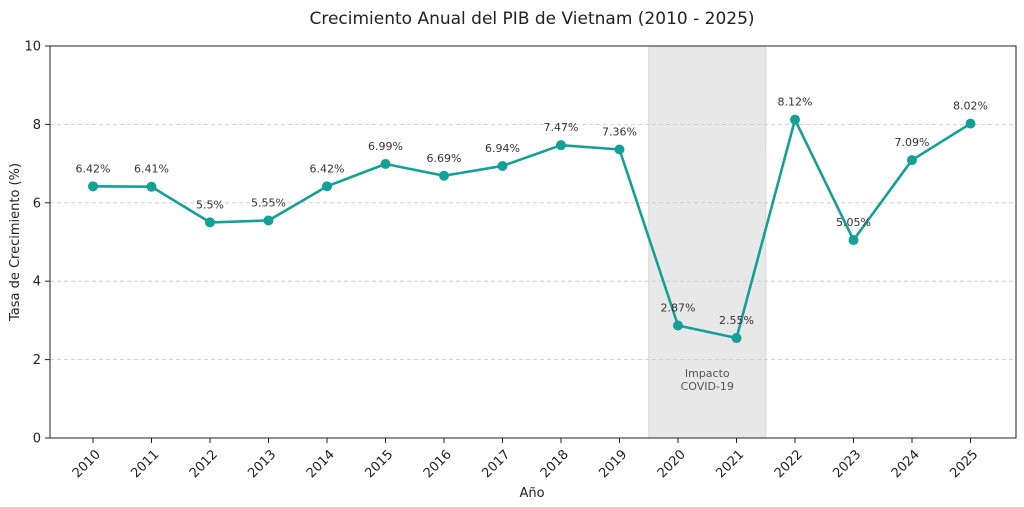 This screenshot has width=1024, height=507. What do you see at coordinates (151, 169) in the screenshot?
I see `data-label: 6.41%` at bounding box center [151, 169].